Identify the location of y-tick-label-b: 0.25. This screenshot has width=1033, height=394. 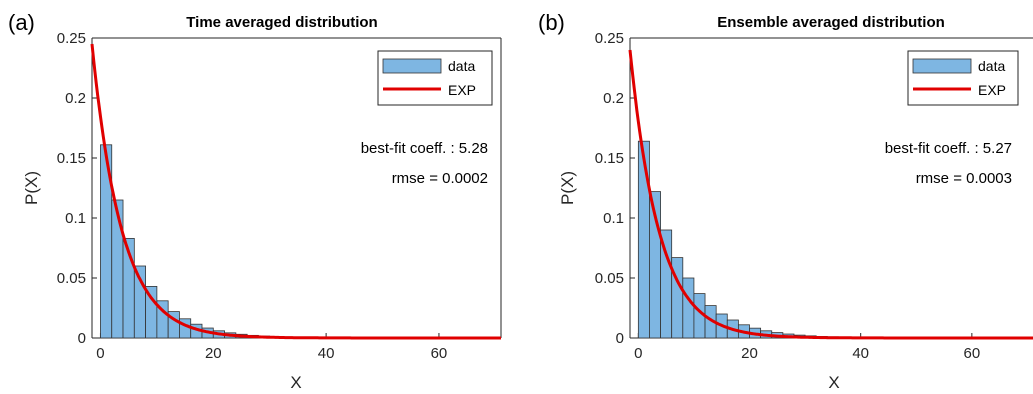
(609, 38).